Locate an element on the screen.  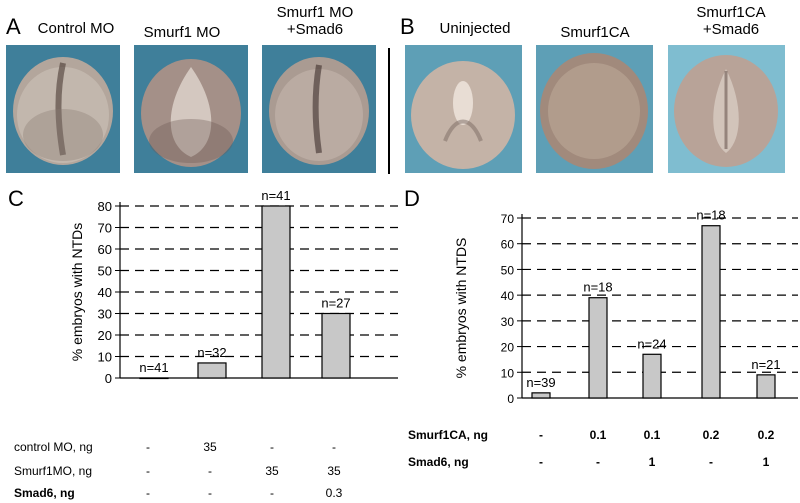
panel-divider is located at coordinates (389, 111).